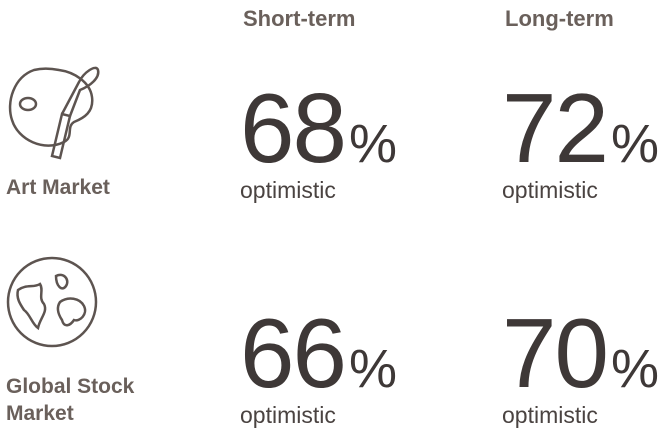  Describe the element at coordinates (54, 113) in the screenshot. I see `palette-icon` at that location.